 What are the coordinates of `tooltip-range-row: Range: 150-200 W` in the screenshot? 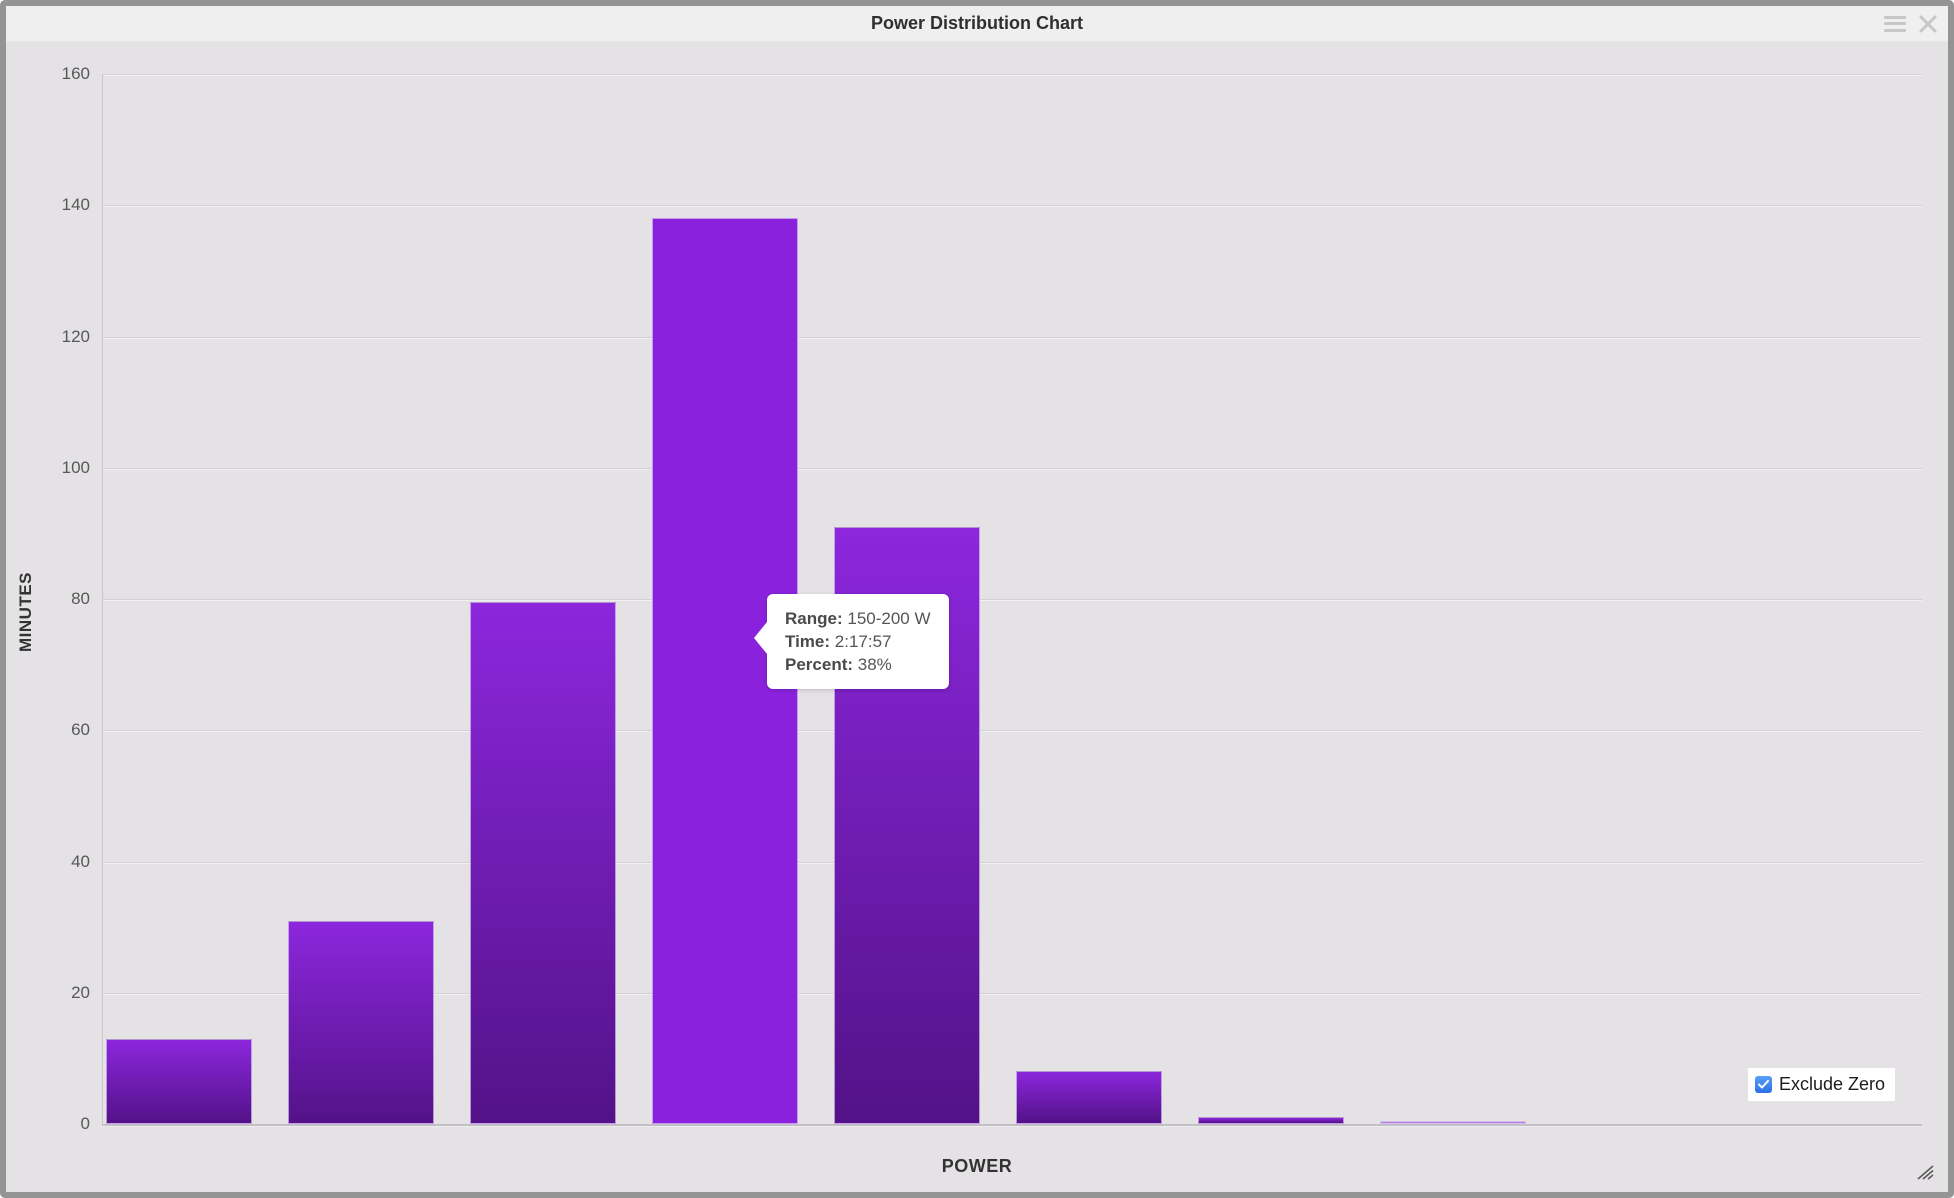 It's located at (858, 618).